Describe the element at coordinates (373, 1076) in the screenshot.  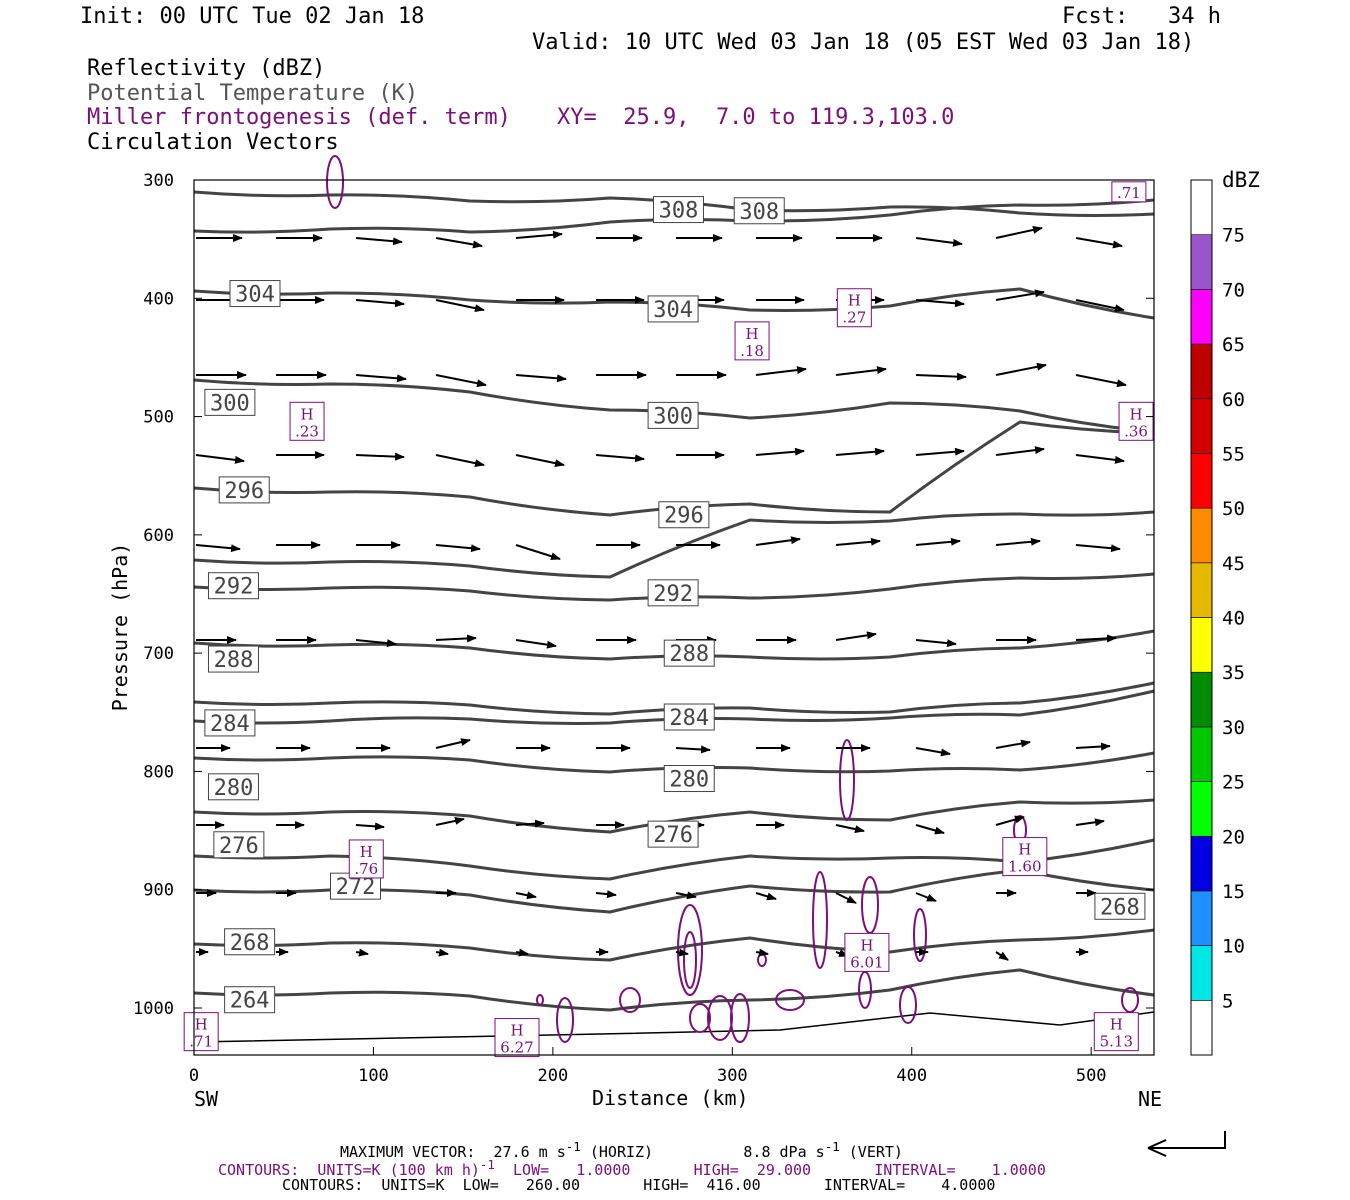
I see `x-tick-label: 100` at that location.